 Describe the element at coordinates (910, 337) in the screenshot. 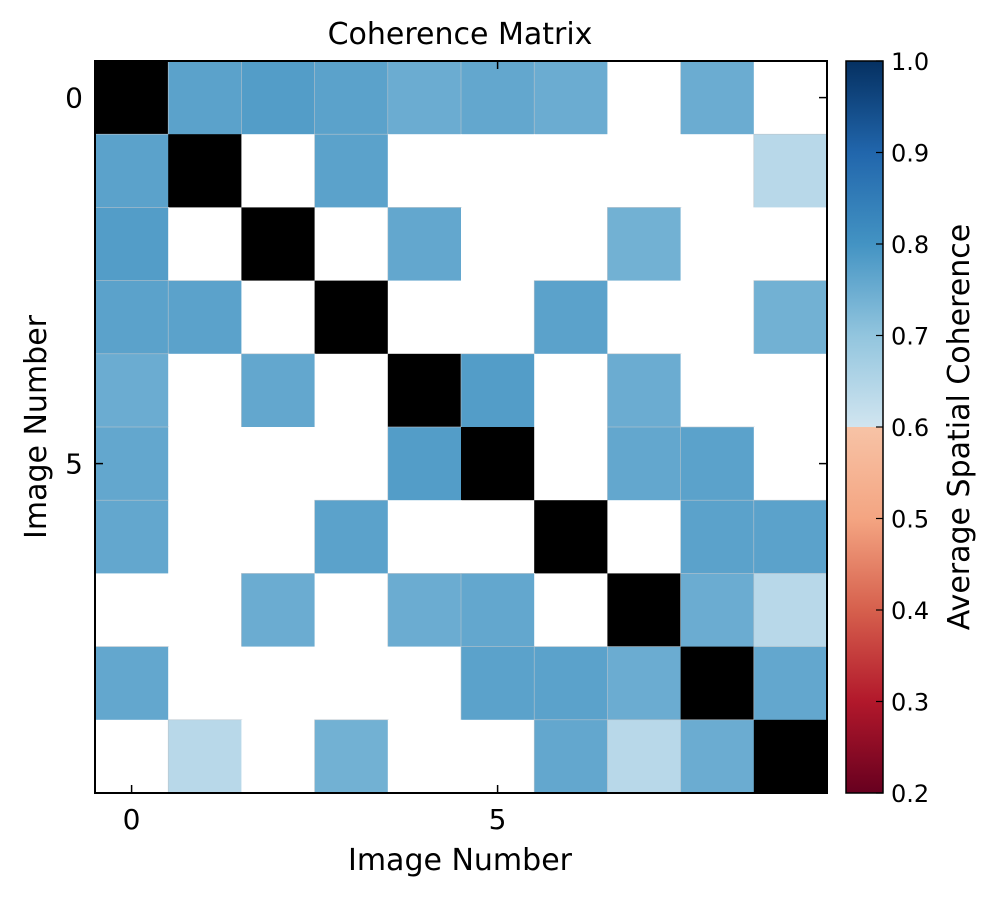

I see `colorbar-tick-label: 0.7` at that location.